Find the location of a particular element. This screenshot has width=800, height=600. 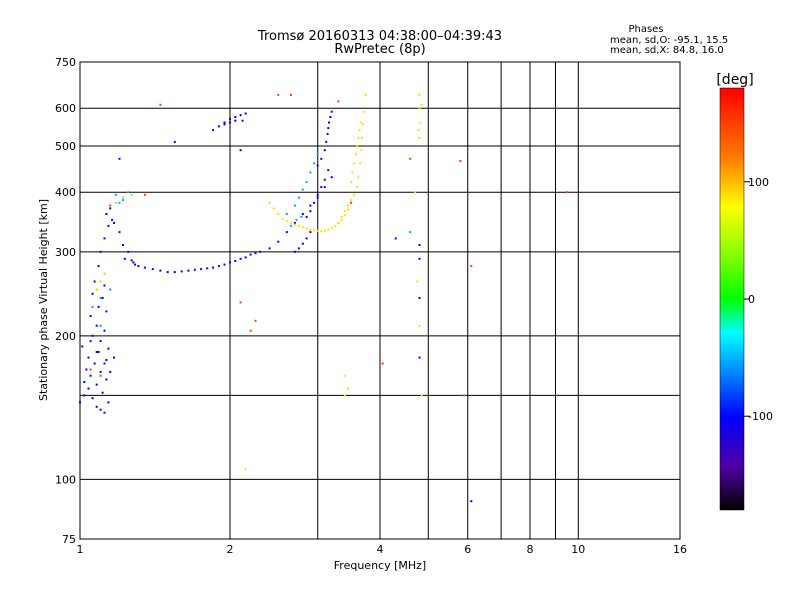

y-tick-label: 600 is located at coordinates (65, 108).